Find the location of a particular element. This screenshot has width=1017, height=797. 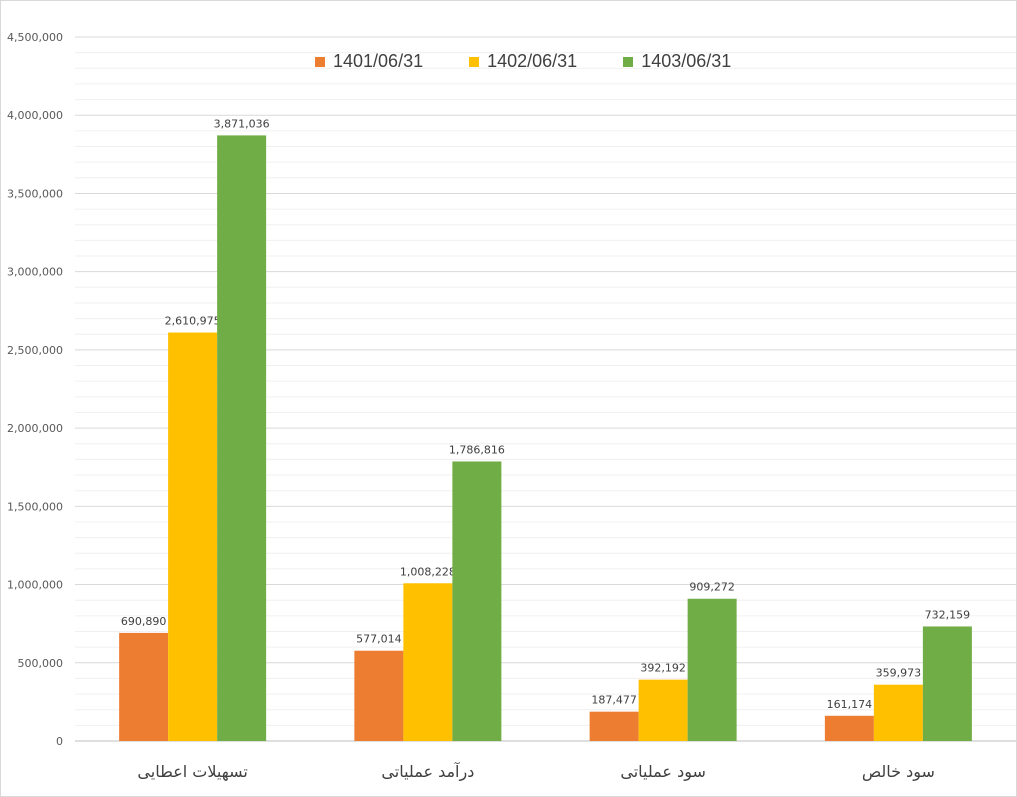

y-tick-label: 0 is located at coordinates (59, 741).